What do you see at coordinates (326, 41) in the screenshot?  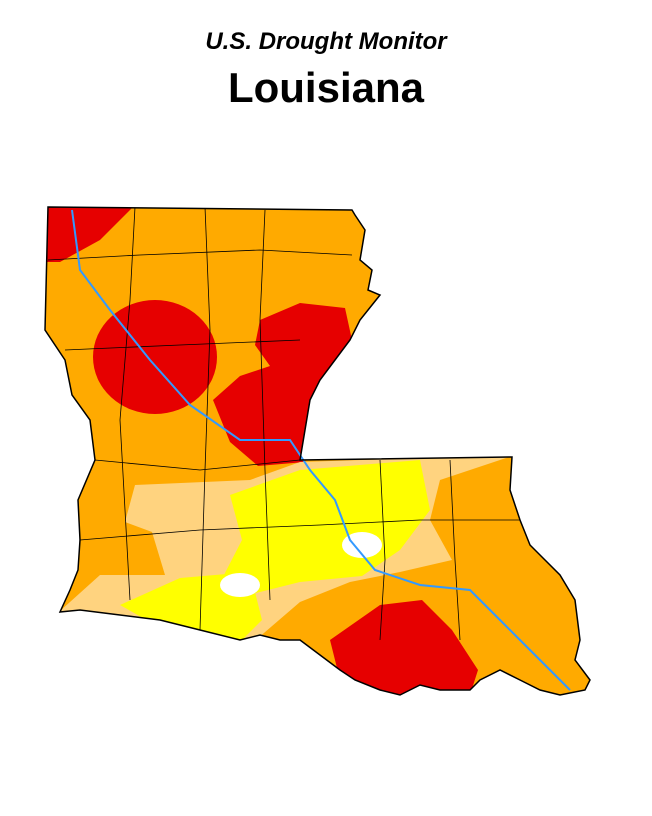 I see `title: U.S. Drought Monitor` at bounding box center [326, 41].